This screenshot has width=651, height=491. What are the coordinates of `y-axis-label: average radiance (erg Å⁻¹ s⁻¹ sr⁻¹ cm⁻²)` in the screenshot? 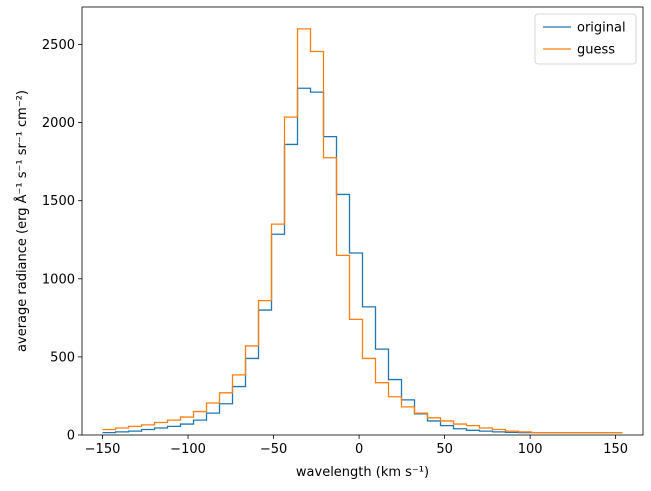 It's located at (22, 221).